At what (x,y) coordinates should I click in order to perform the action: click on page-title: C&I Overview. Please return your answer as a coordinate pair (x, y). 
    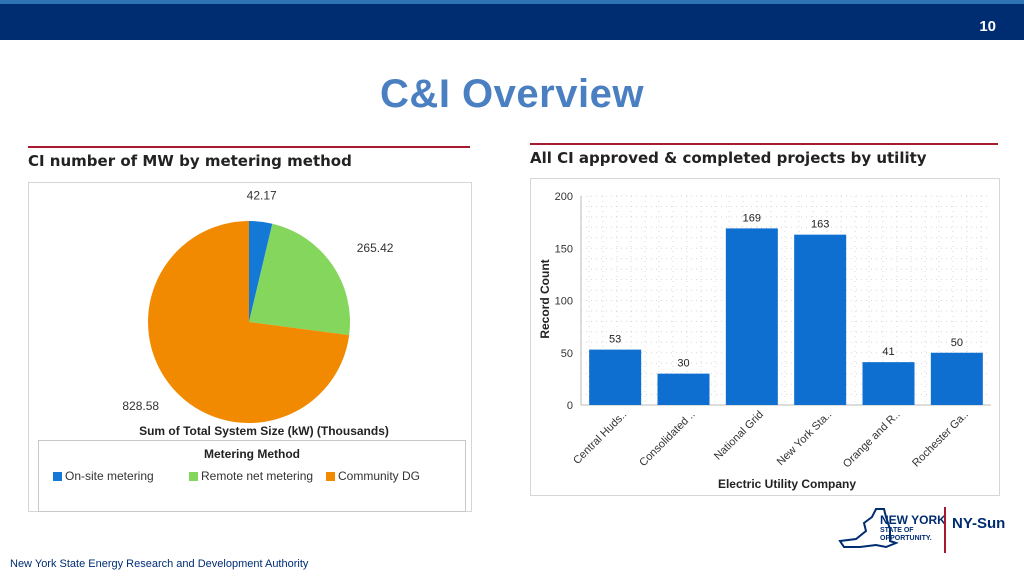
    Looking at the image, I should click on (512, 94).